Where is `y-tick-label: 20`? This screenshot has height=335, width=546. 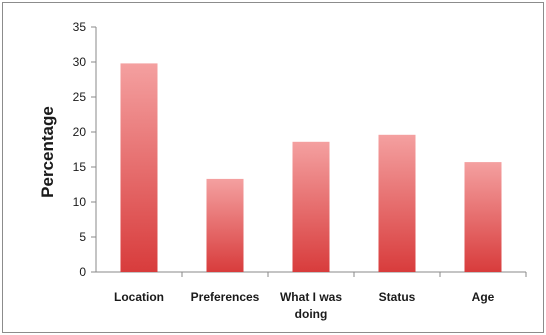 y-tick-label: 20 is located at coordinates (80, 132).